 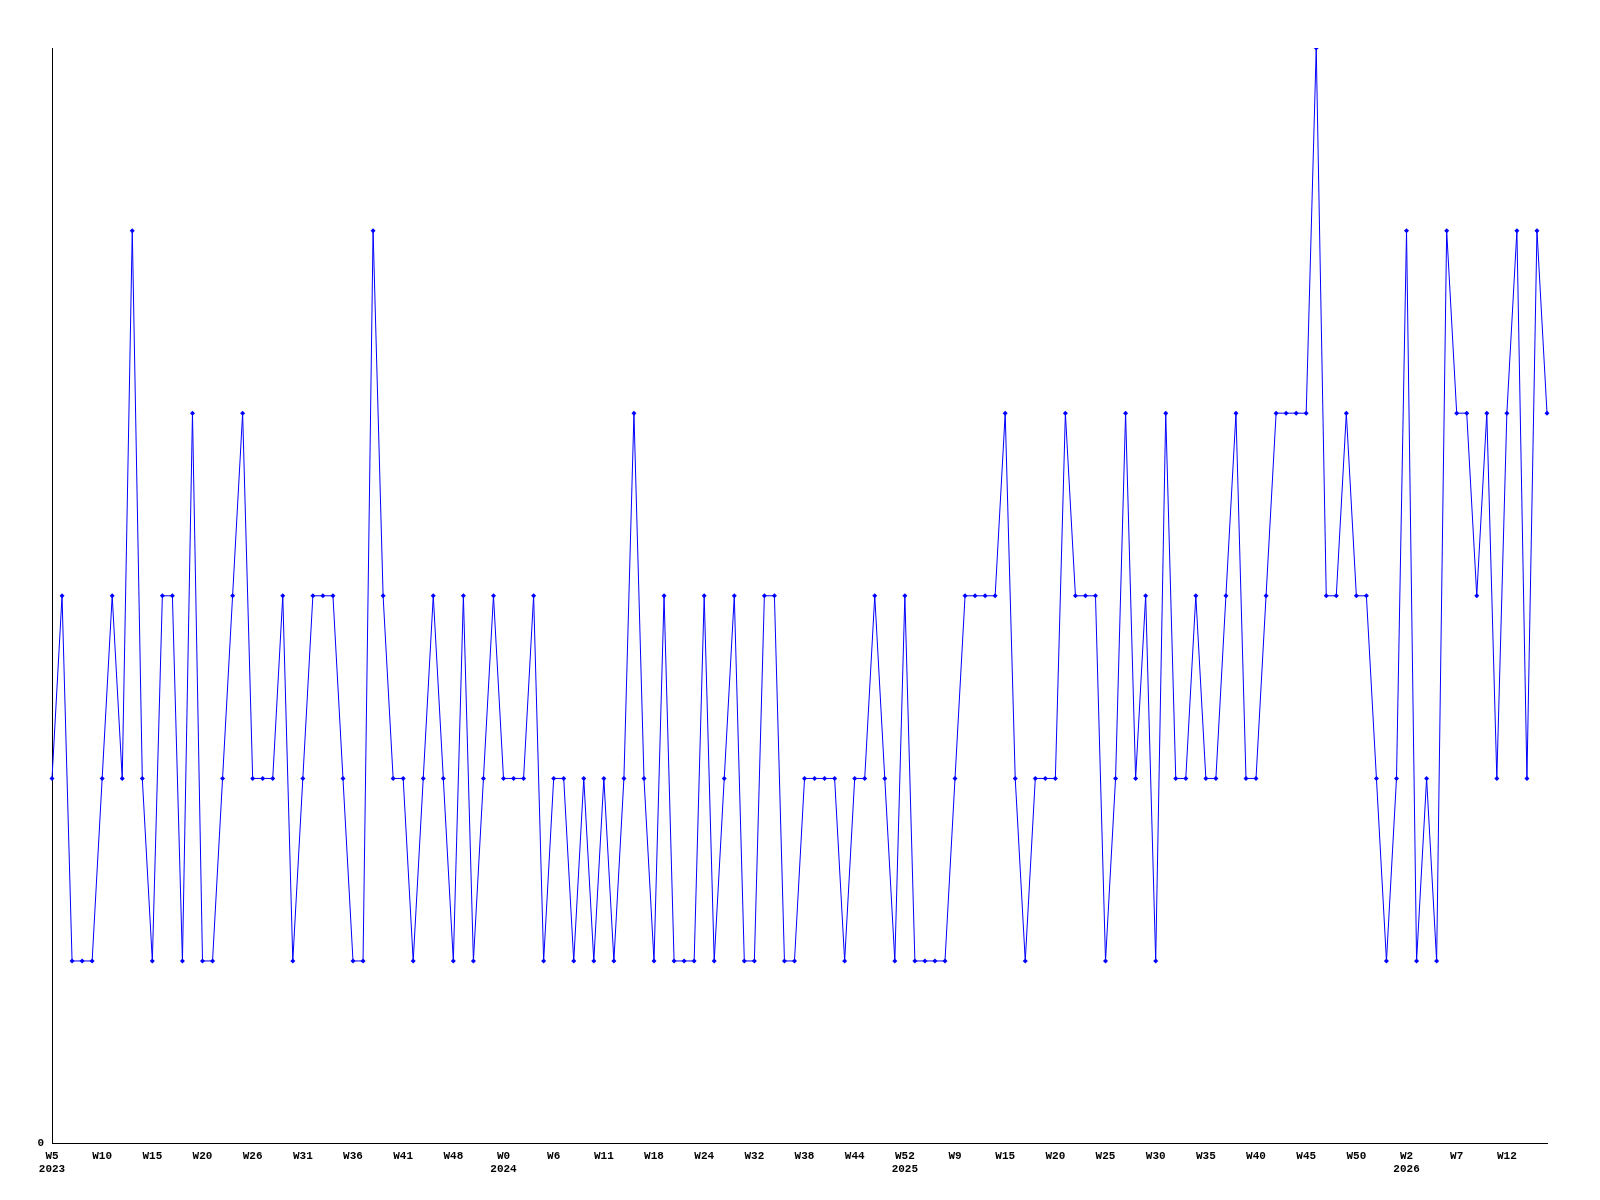 What do you see at coordinates (252, 1155) in the screenshot?
I see `x-tick-label: W26` at bounding box center [252, 1155].